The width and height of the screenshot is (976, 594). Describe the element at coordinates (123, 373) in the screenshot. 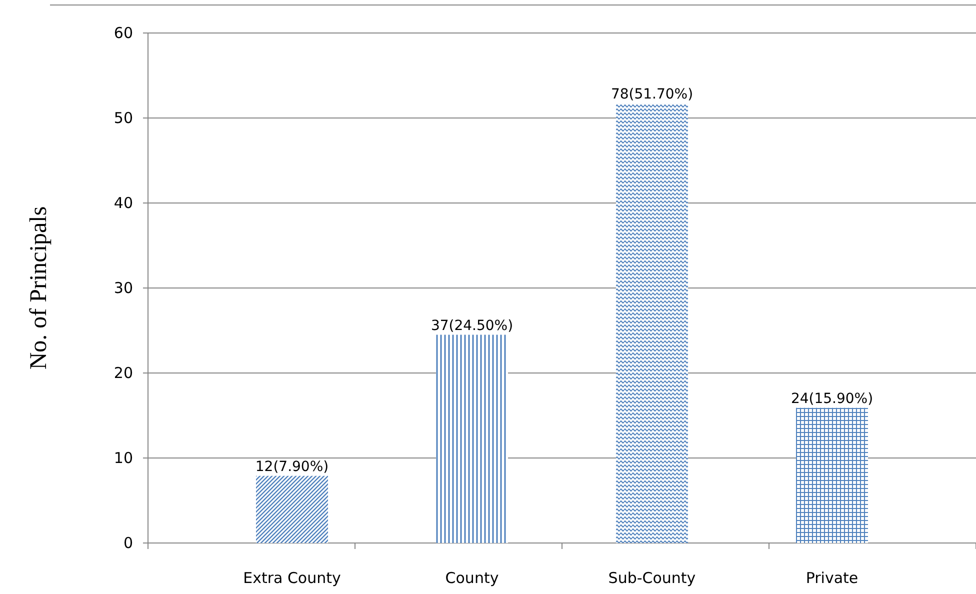

I see `y-tick-label: 20` at that location.